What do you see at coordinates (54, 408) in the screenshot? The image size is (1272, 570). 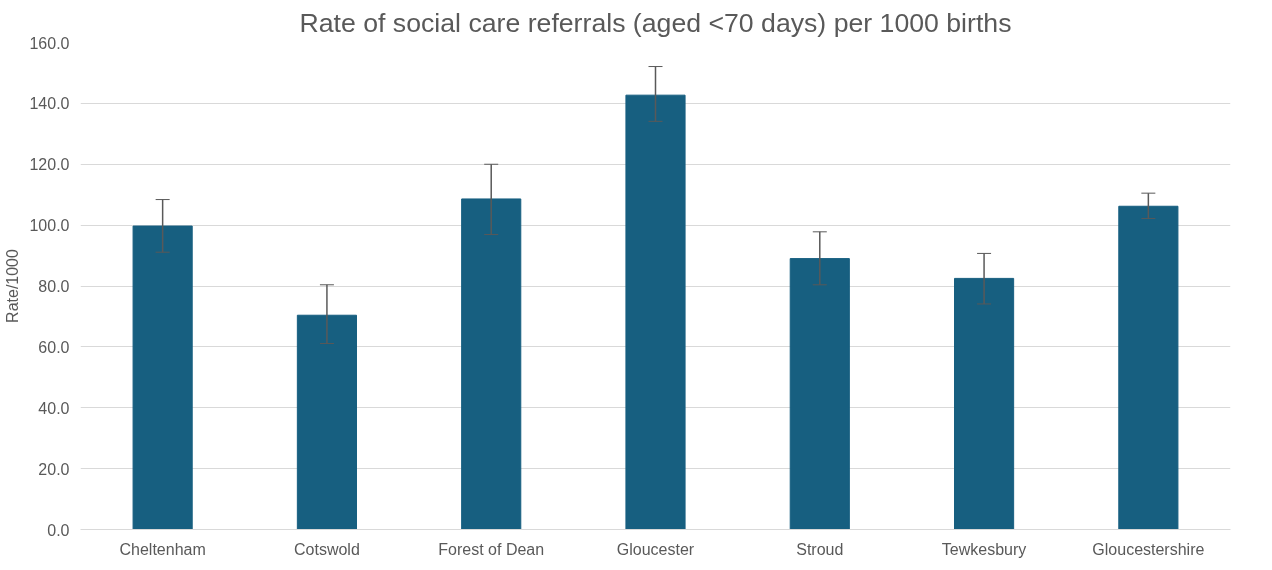 I see `y-tick-label: 40.0` at bounding box center [54, 408].